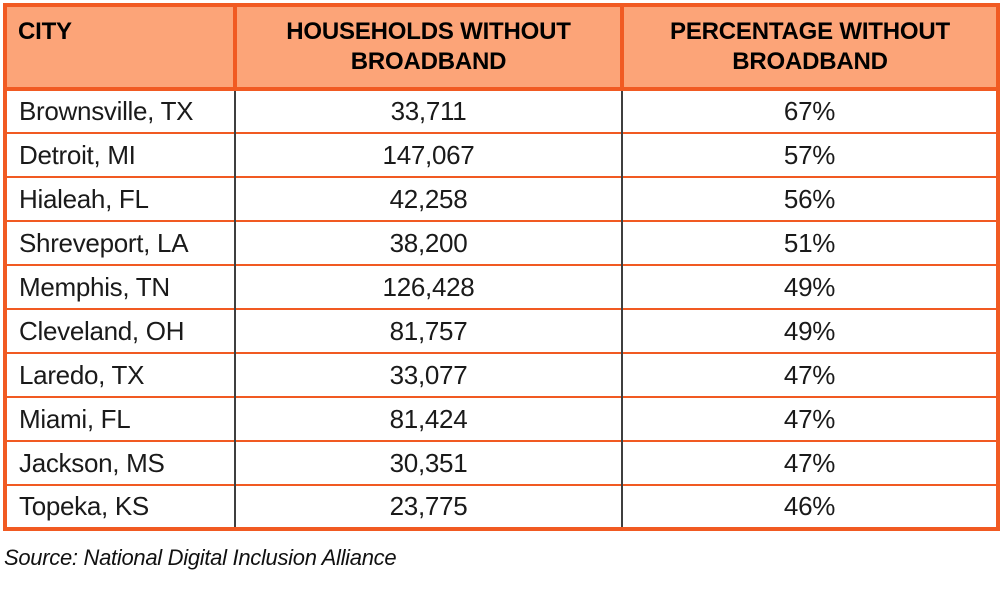 Image resolution: width=1000 pixels, height=605 pixels. I want to click on households-cell: 126,428, so click(428, 286).